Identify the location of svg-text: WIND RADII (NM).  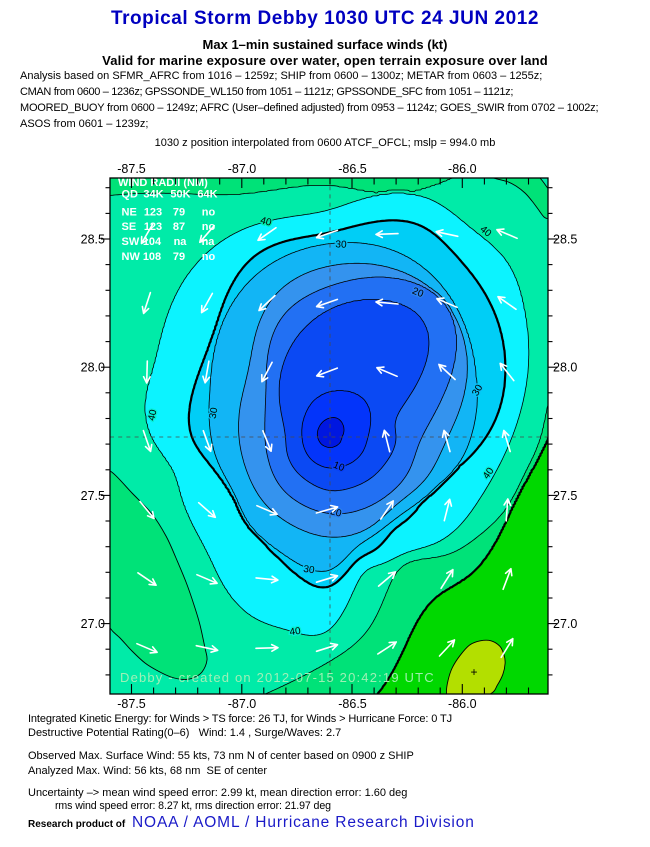
(163, 183).